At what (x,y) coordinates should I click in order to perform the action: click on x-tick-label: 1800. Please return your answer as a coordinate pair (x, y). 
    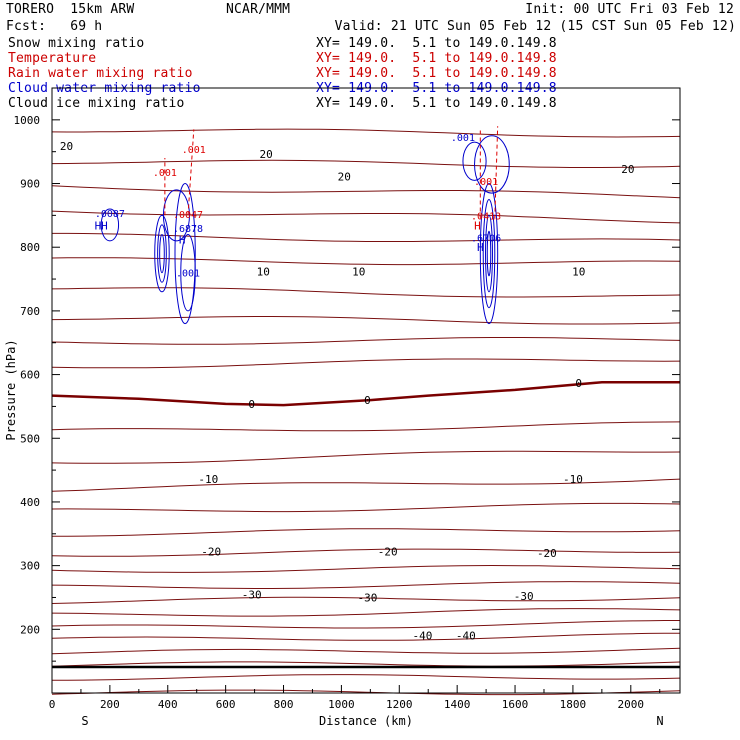
    Looking at the image, I should click on (573, 704).